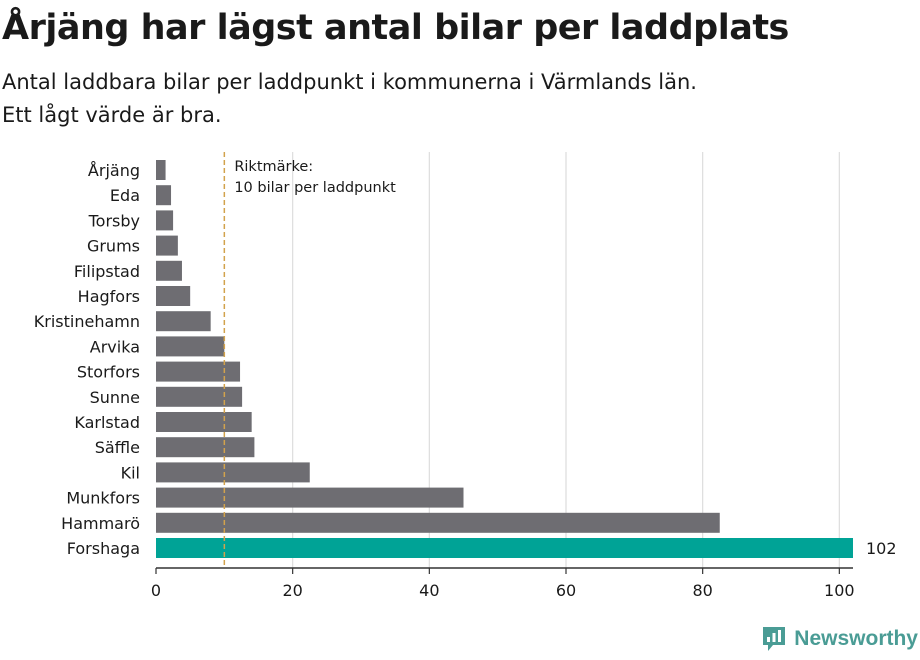  What do you see at coordinates (856, 638) in the screenshot?
I see `brand-name: Newsworthy` at bounding box center [856, 638].